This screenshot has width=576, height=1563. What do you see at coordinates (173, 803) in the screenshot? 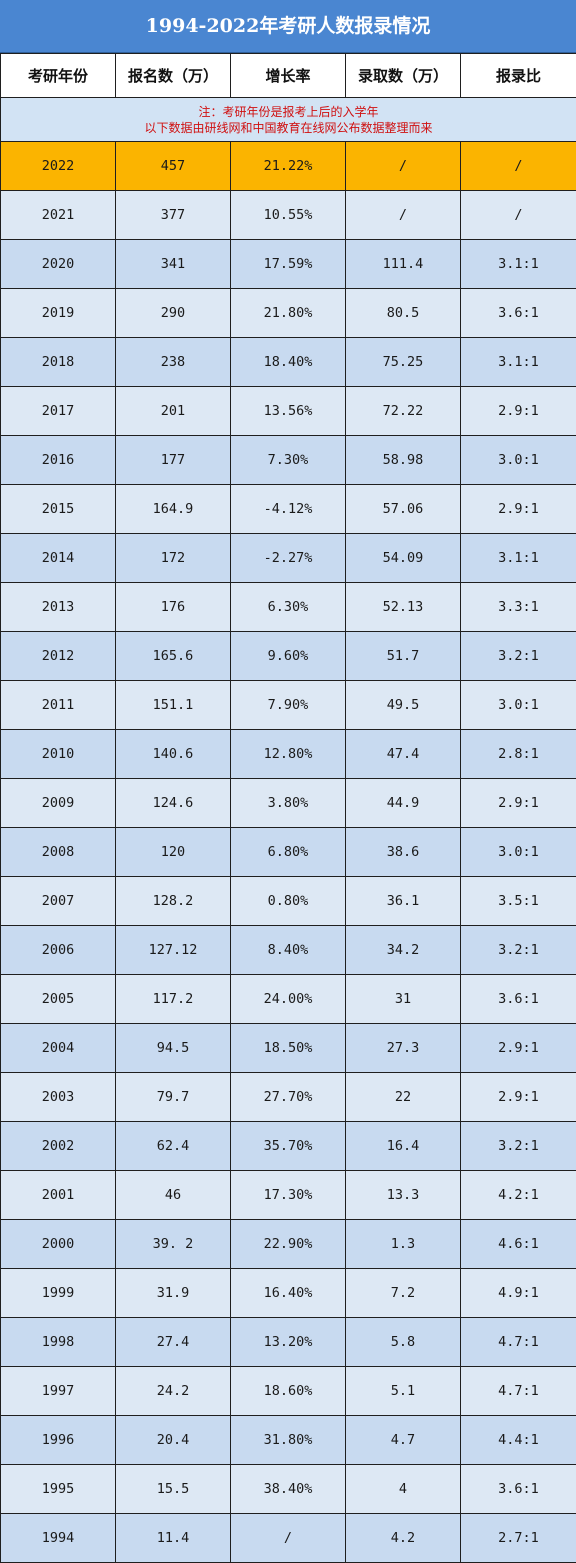
I see `cell-applicants: 124.6` at bounding box center [173, 803].